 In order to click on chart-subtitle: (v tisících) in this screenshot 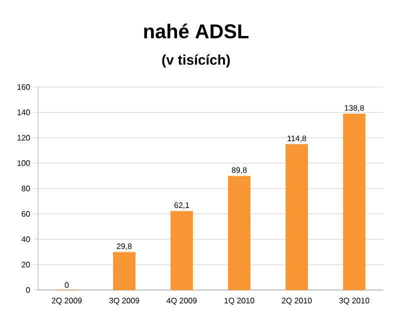, I will do `click(196, 61)`.